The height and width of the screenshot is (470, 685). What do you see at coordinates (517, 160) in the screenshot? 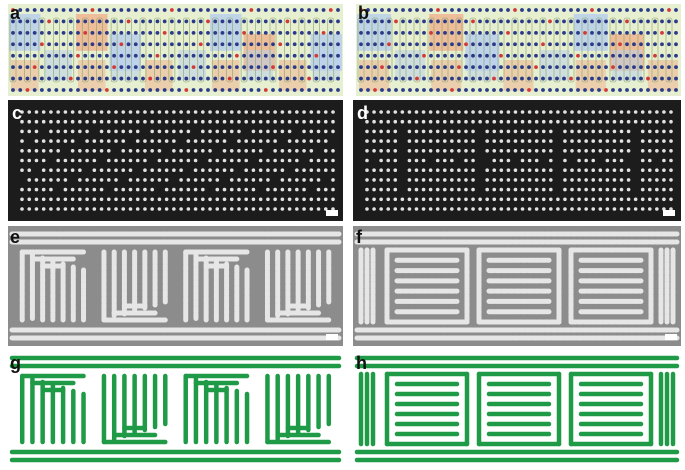
I see `dot-array-d-svg` at bounding box center [517, 160].